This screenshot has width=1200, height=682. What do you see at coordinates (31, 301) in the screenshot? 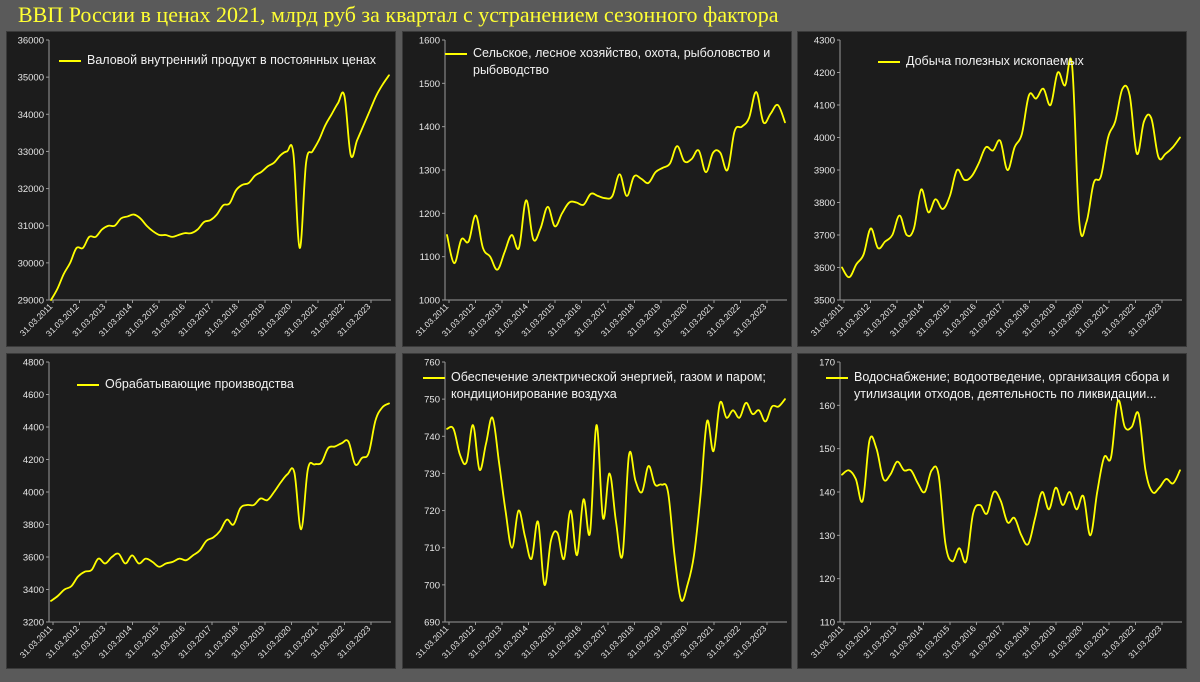
I see `y-tick-label: 29000` at bounding box center [31, 301].